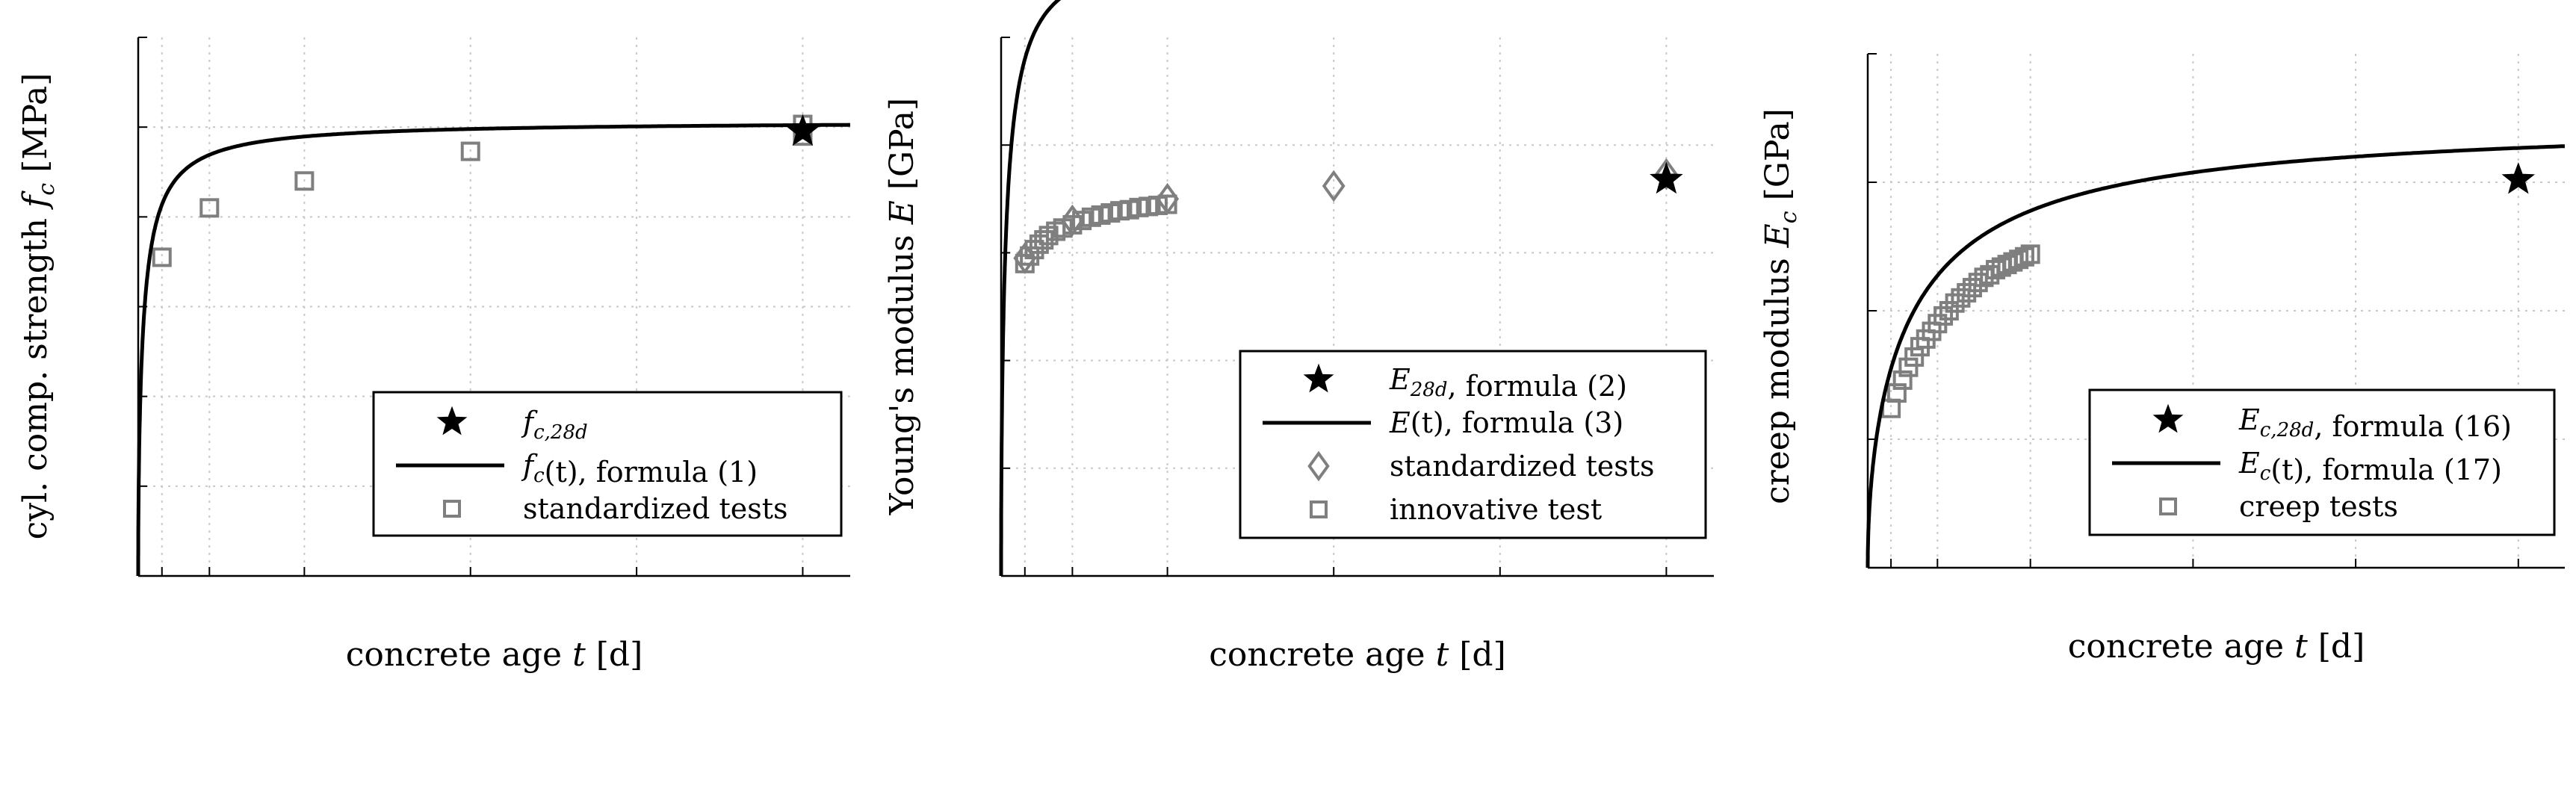  Describe the element at coordinates (2375, 423) in the screenshot. I see `legend-entry-label: Ec,28d, formula (16)` at that location.